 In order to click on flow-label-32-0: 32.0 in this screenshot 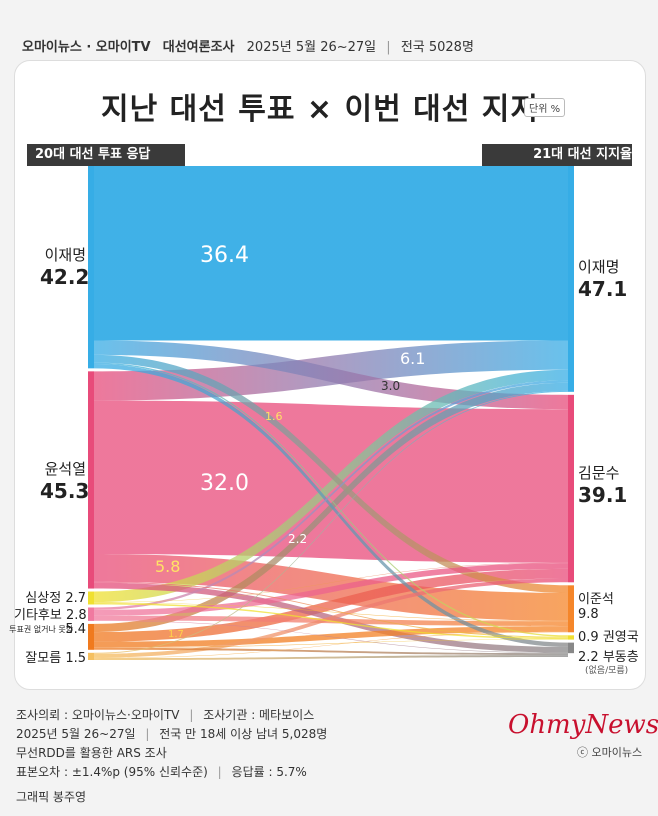, I will do `click(224, 483)`.